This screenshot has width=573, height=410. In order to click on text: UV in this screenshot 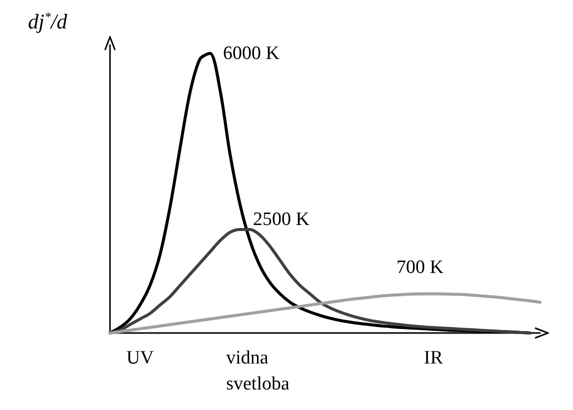, I will do `click(140, 358)`.